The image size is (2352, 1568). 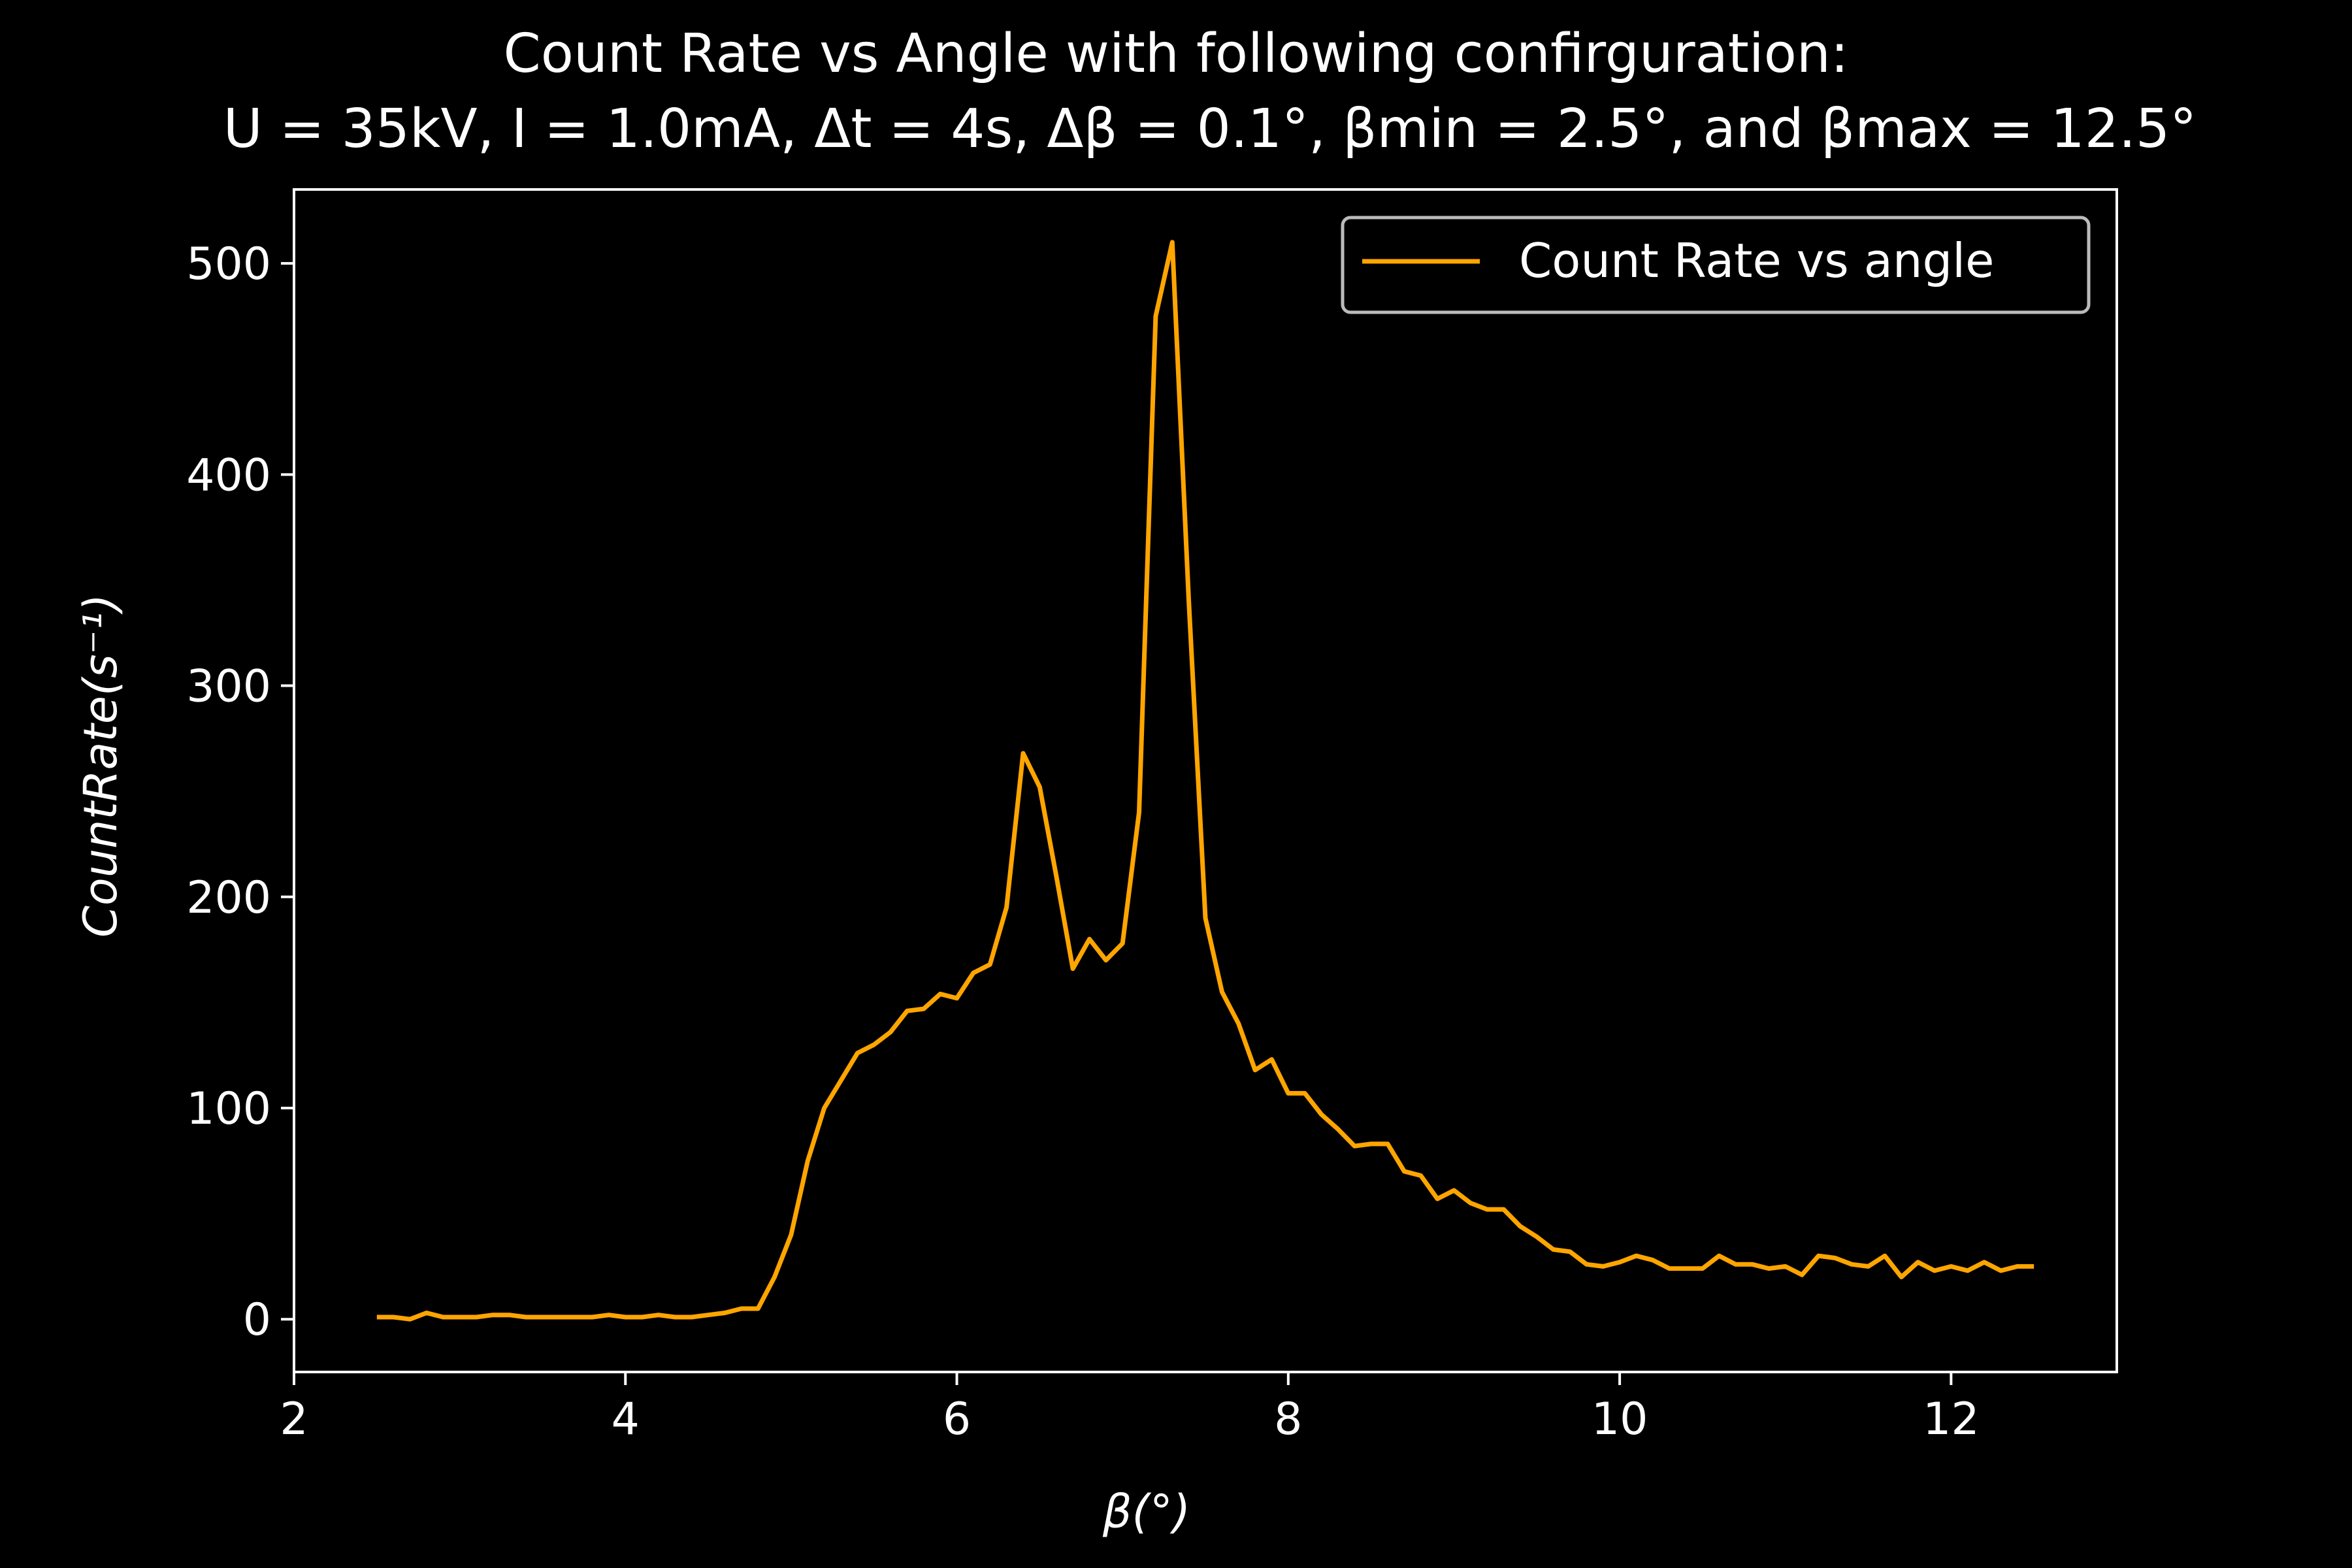 What do you see at coordinates (257, 1320) in the screenshot?
I see `y-tick-label: 0` at bounding box center [257, 1320].